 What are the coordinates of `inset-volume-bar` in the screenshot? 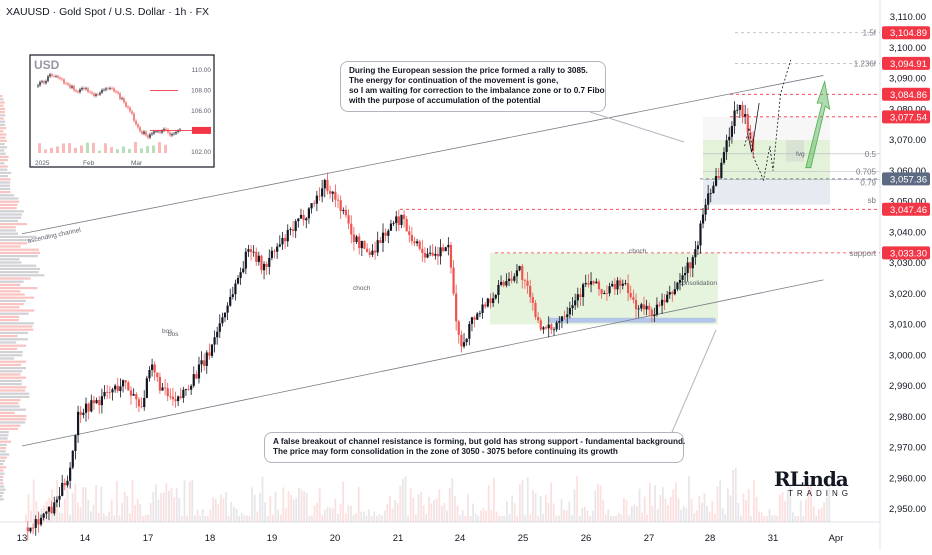 It's located at (93, 147).